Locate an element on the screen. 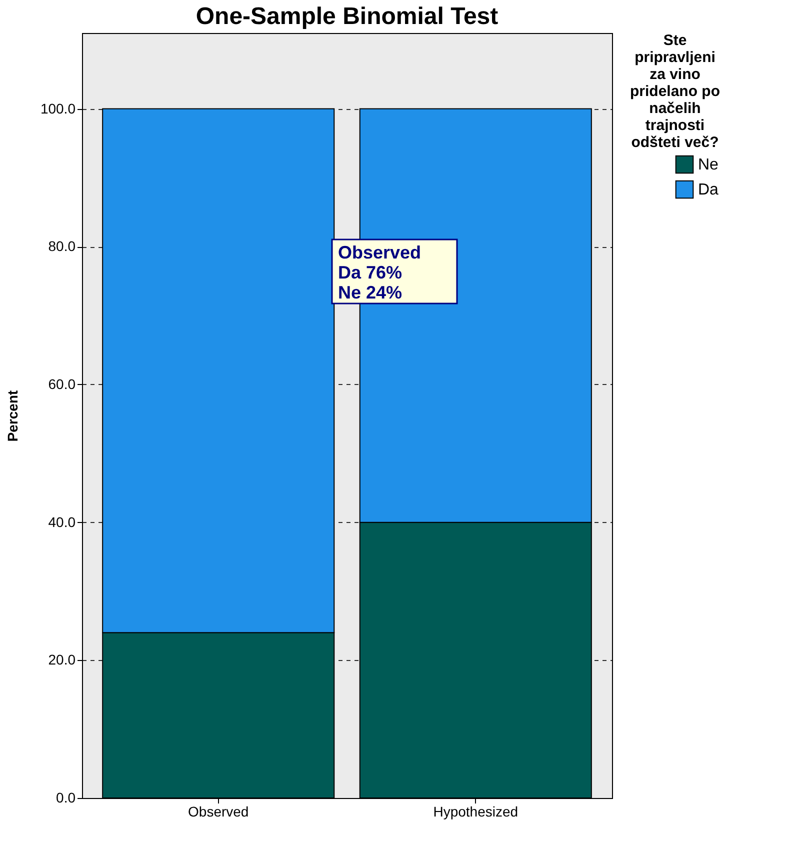 The image size is (809, 856). y-tick-label: 20.0 is located at coordinates (62, 660).